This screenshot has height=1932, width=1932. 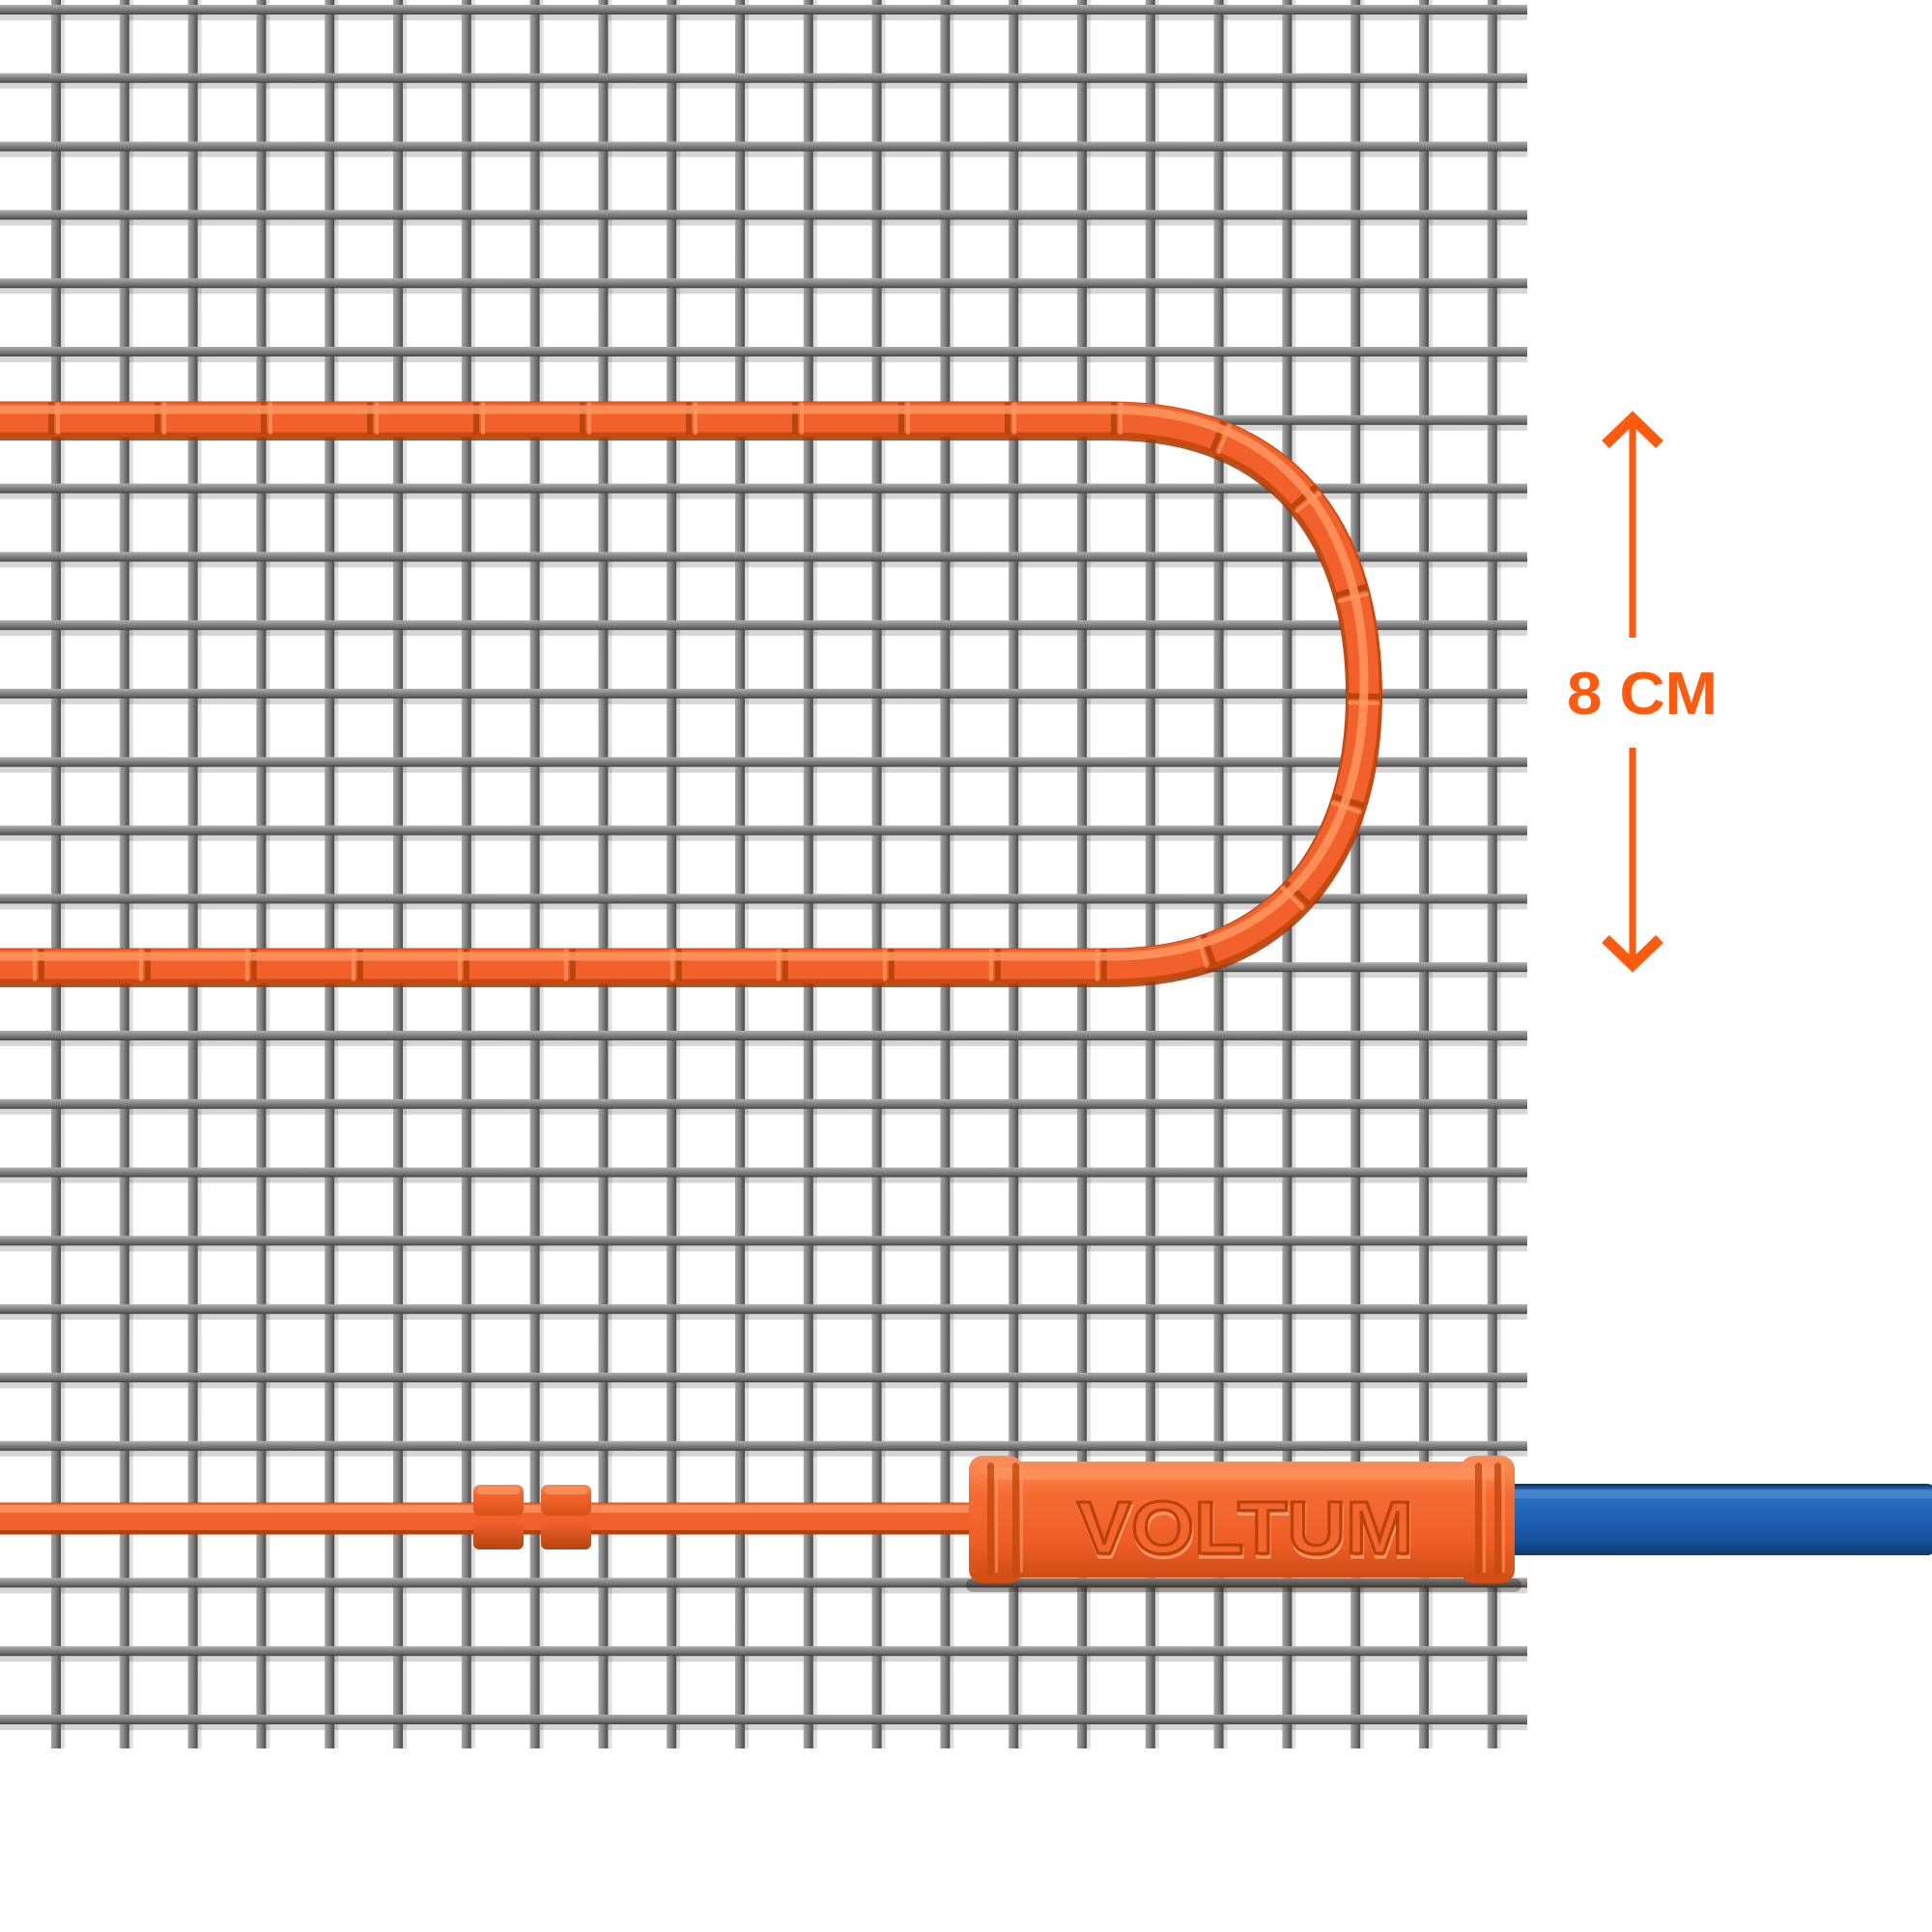 I want to click on spacing-label: 8 CM, so click(x=1642, y=694).